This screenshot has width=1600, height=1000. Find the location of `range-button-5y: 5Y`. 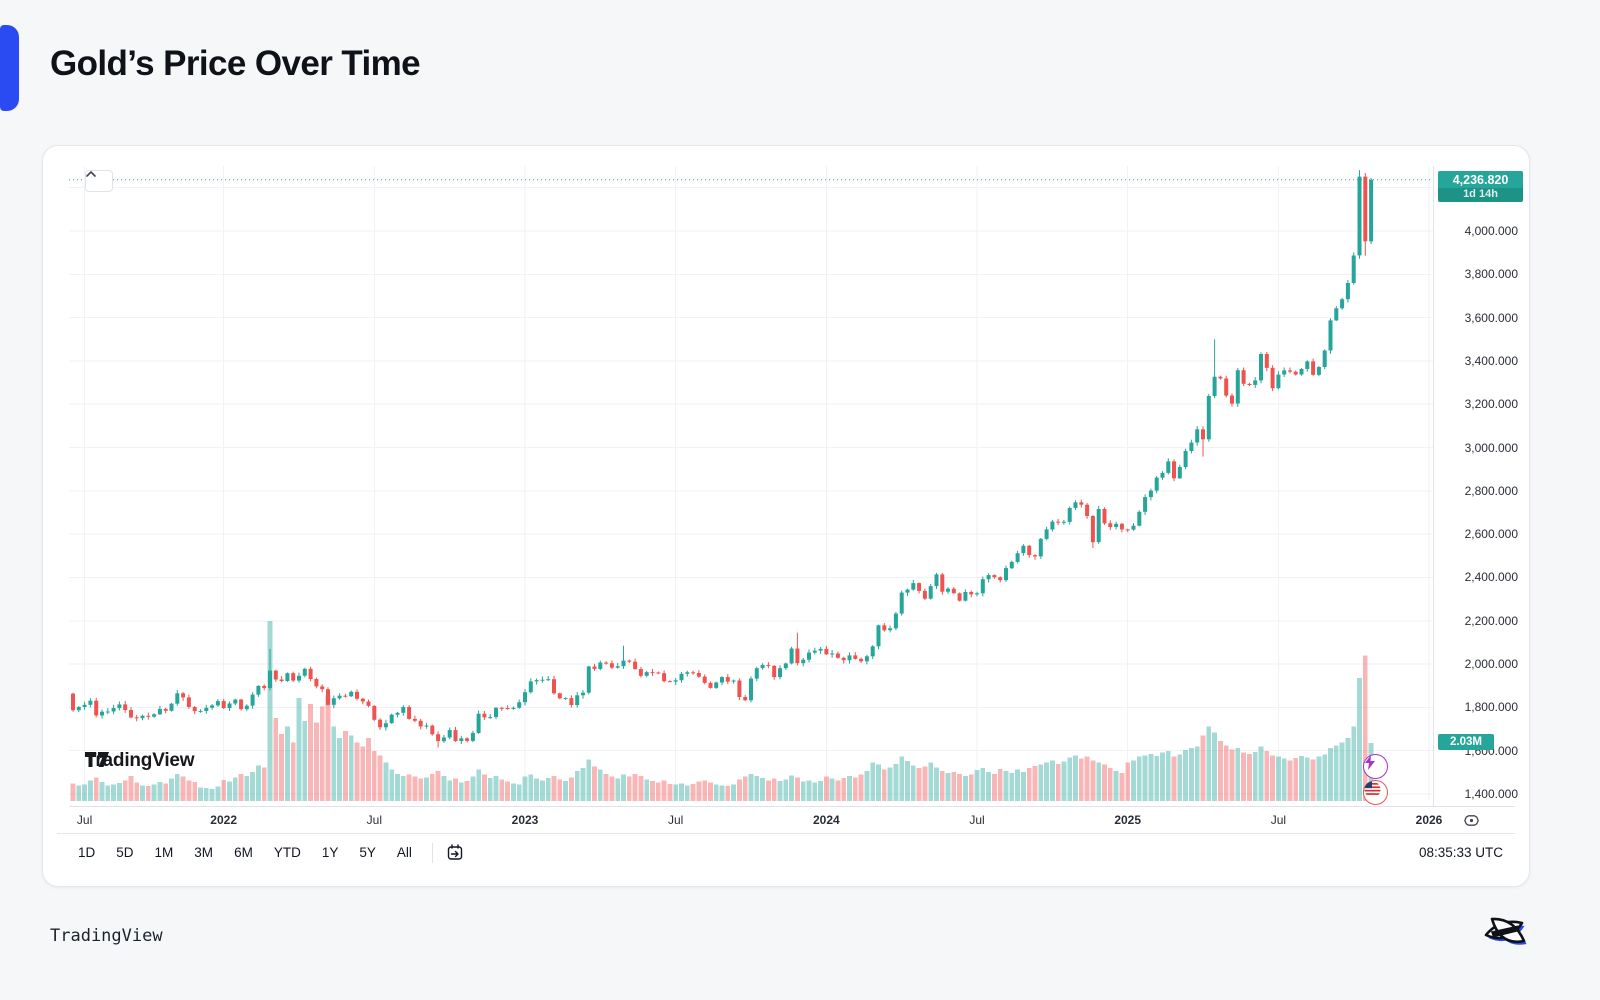

range-button-5y: 5Y is located at coordinates (367, 852).